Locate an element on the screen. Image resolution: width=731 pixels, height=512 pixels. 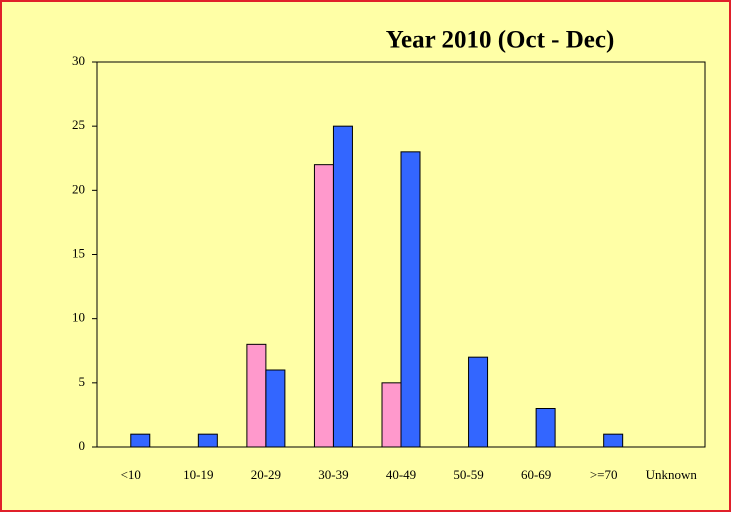
y-tick-label: 15 is located at coordinates (78, 252).